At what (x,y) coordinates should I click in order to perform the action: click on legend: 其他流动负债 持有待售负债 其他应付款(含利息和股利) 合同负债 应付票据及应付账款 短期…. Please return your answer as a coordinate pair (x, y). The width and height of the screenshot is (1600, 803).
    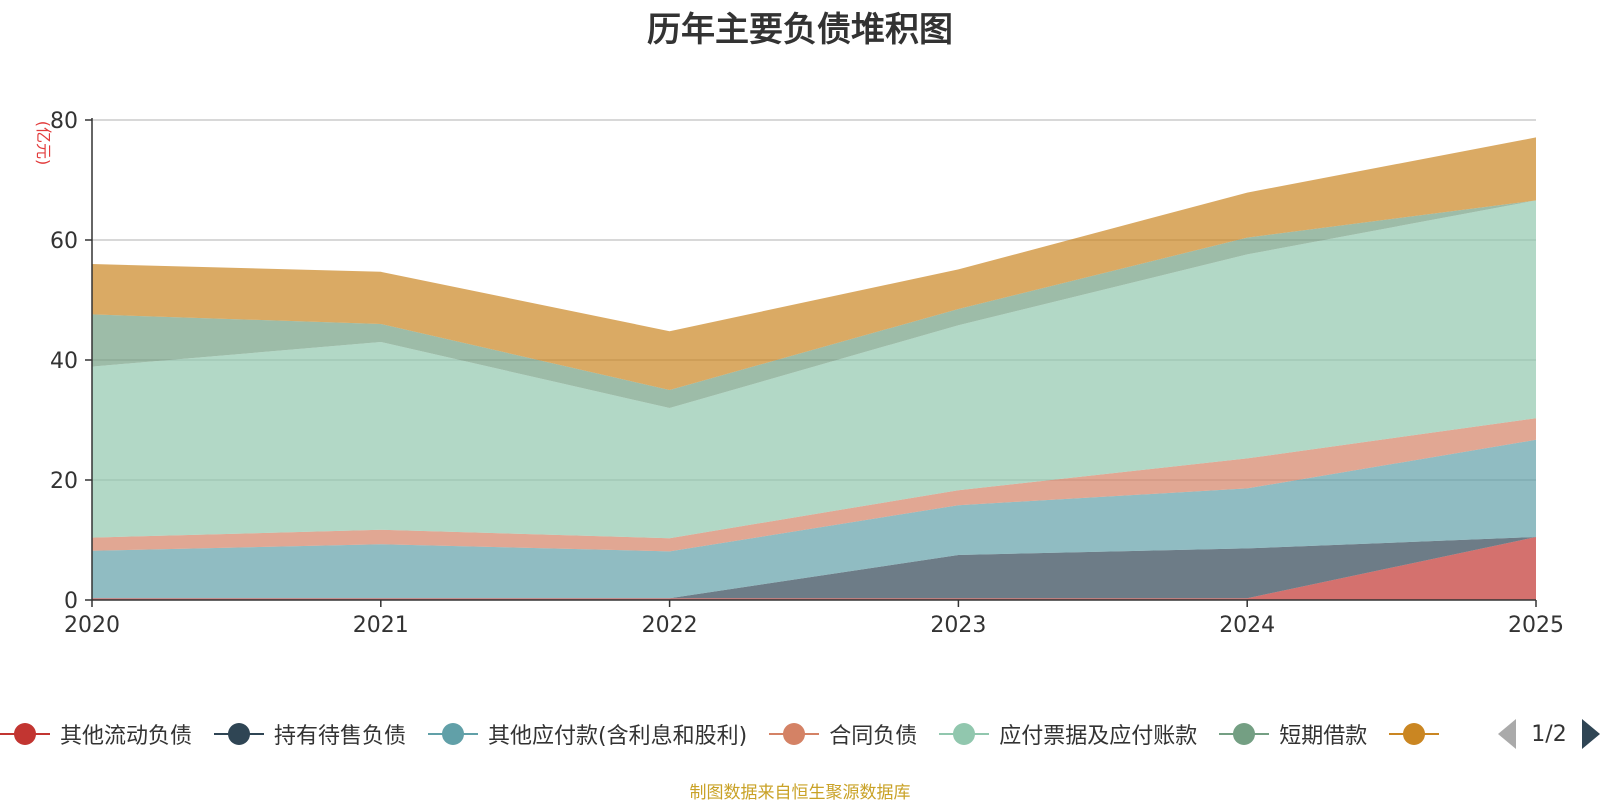
    Looking at the image, I should click on (800, 734).